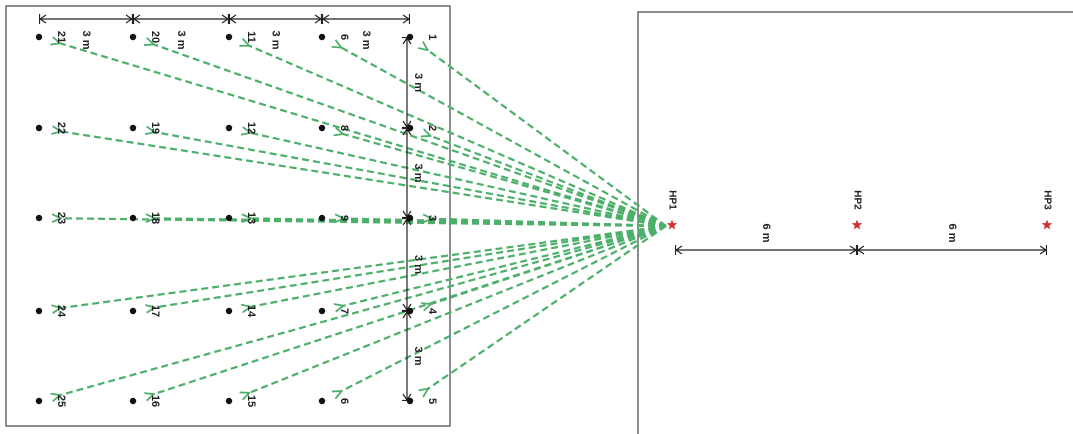  I want to click on source-point-label: HP2, so click(856, 200).